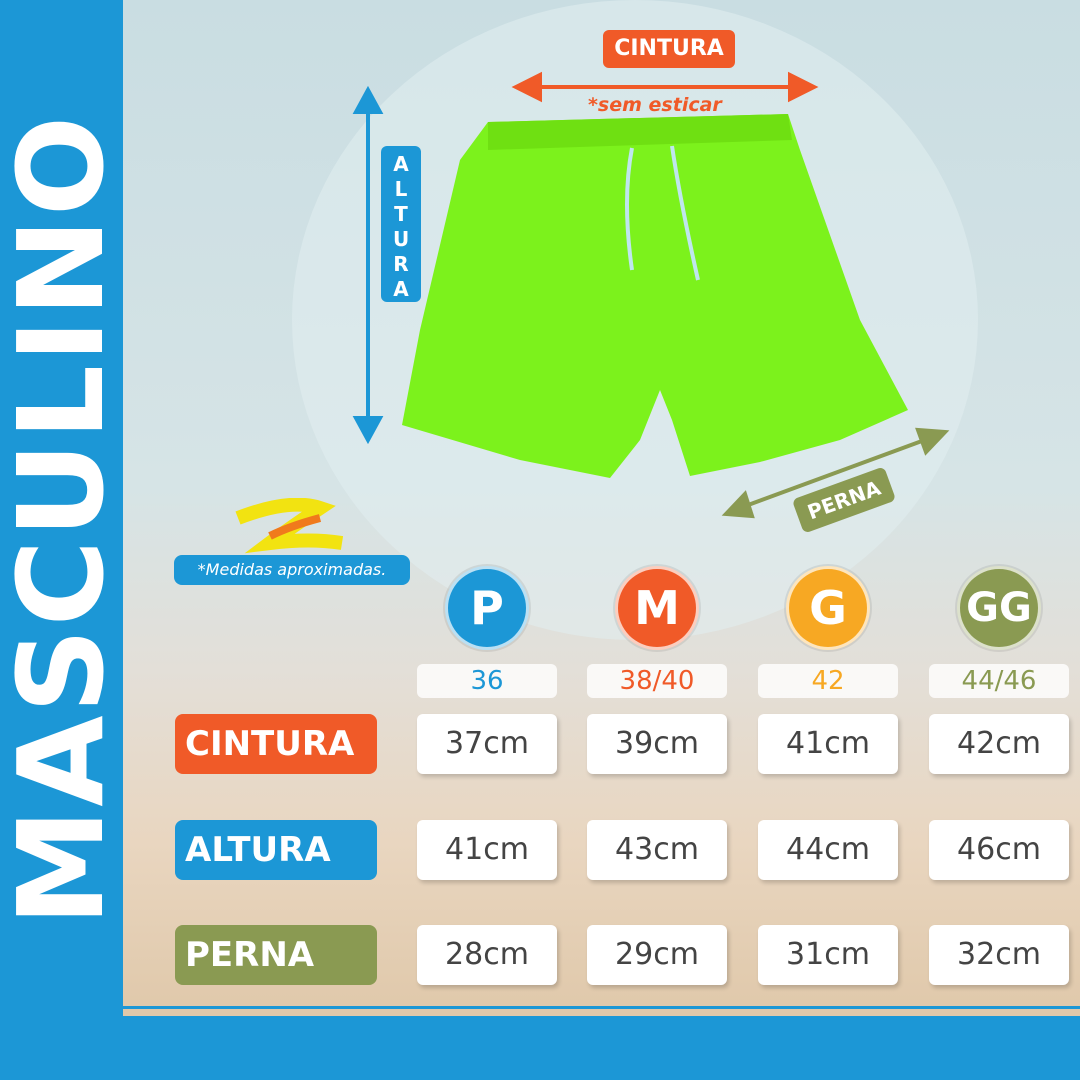  I want to click on size-number: 38/40, so click(657, 681).